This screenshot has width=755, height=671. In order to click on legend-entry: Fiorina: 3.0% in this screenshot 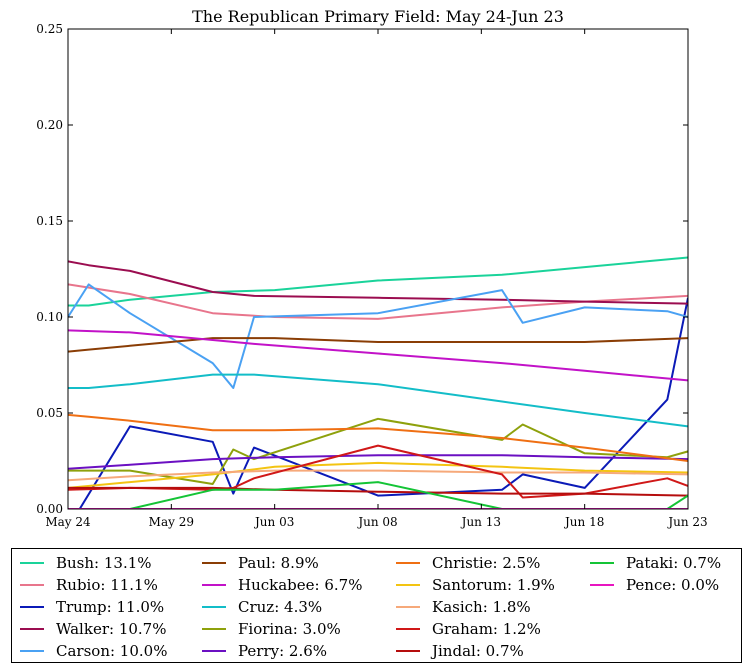, I will do `click(271, 629)`.